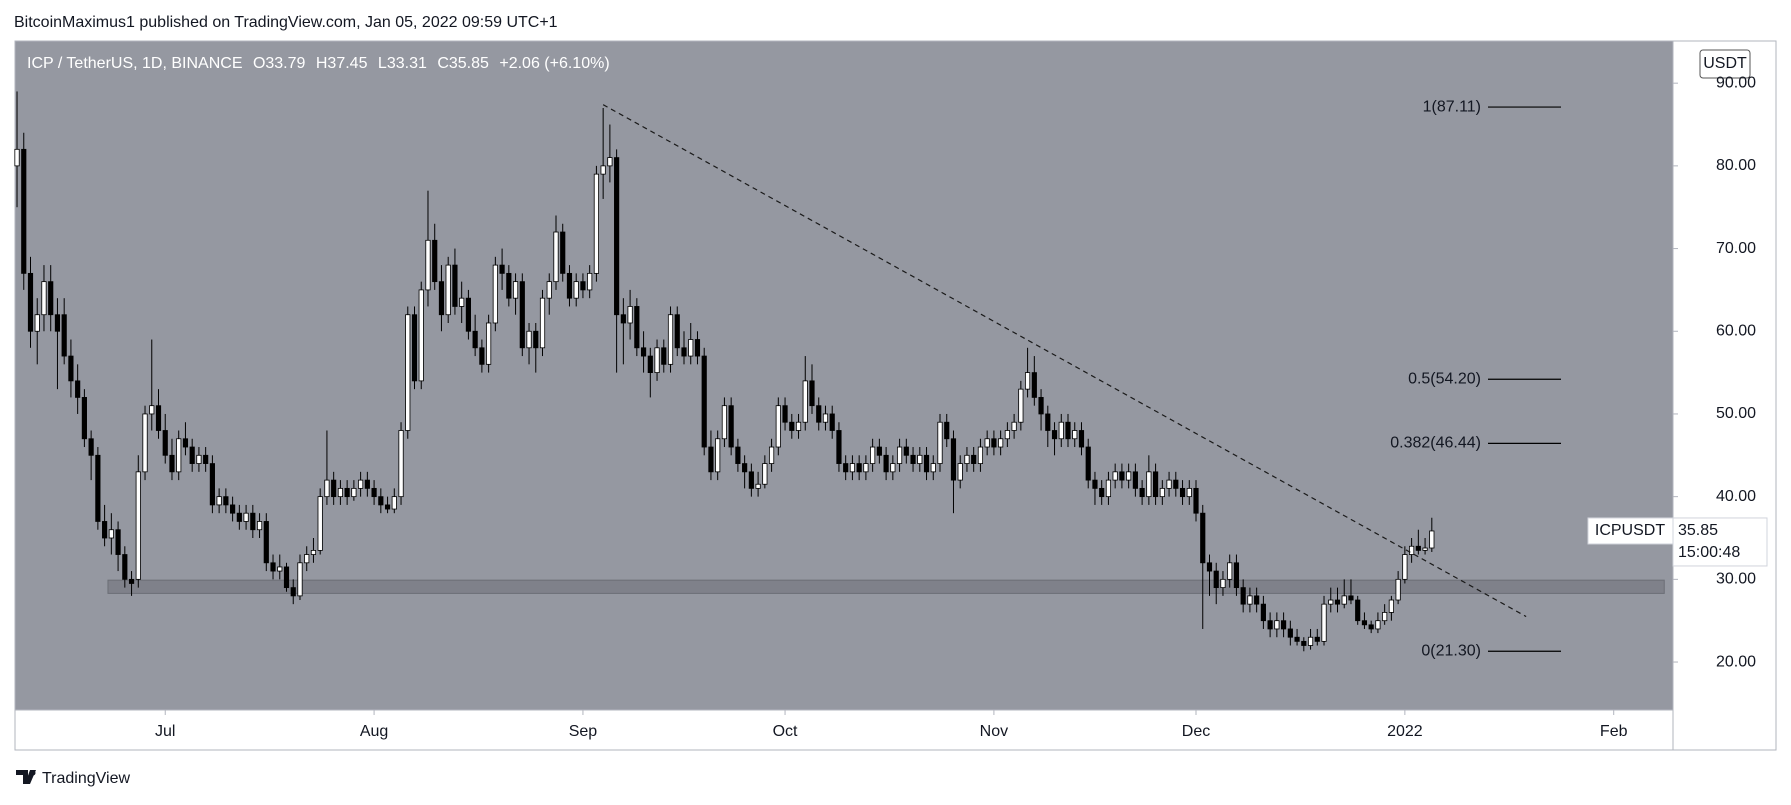 Image resolution: width=1791 pixels, height=805 pixels. Describe the element at coordinates (279, 63) in the screenshot. I see `legend-open: O33.79` at that location.